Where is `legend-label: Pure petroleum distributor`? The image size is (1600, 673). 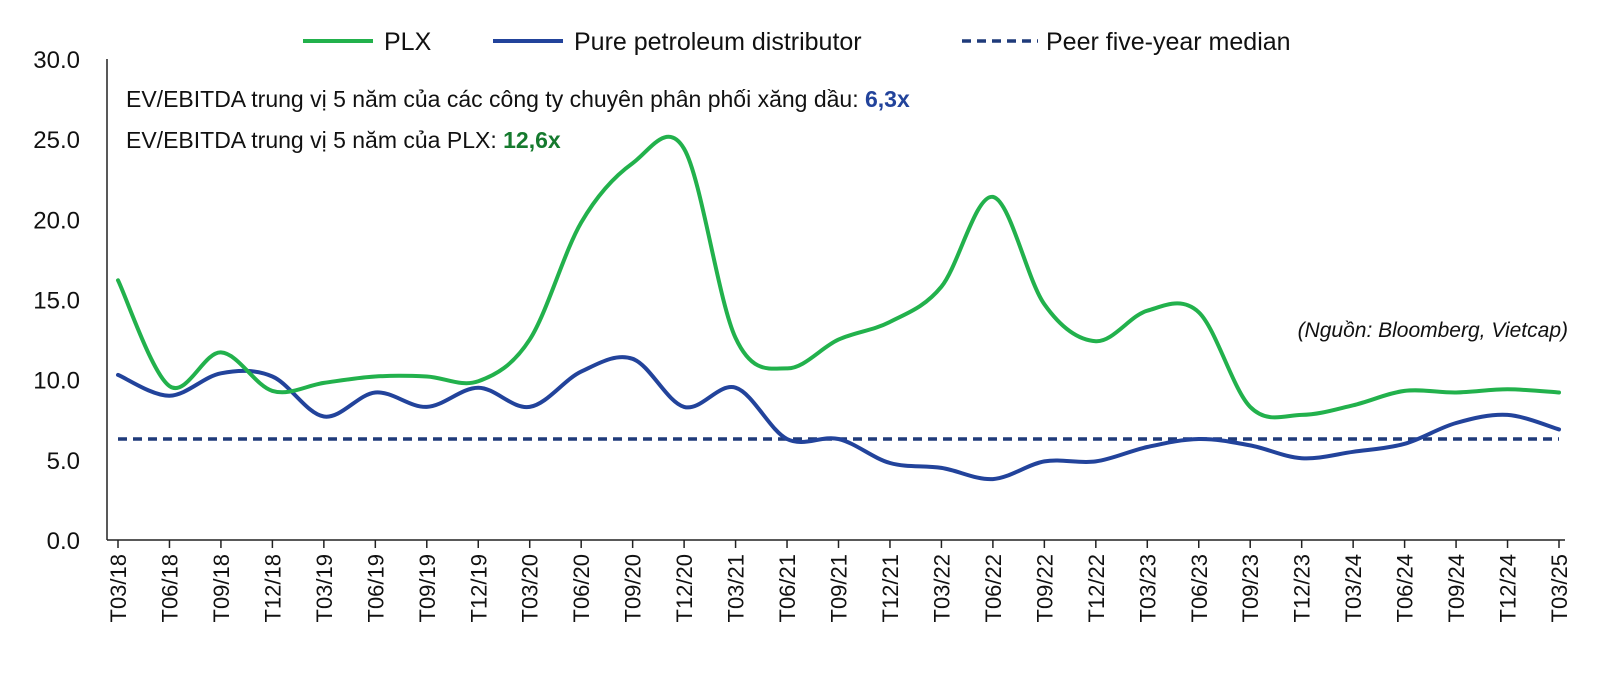
legend-label: Pure petroleum distributor is located at coordinates (718, 42).